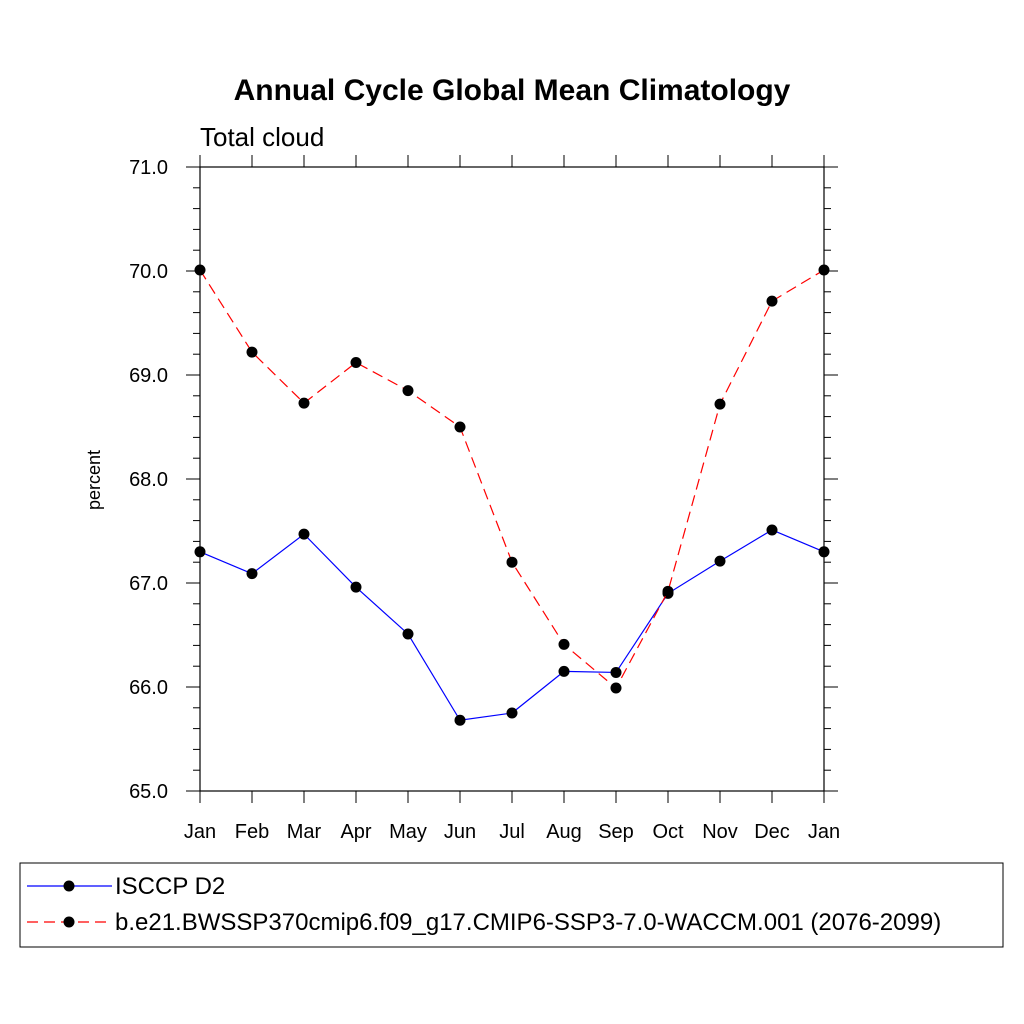 This screenshot has width=1024, height=1024. Describe the element at coordinates (252, 832) in the screenshot. I see `x-tick-label: Feb` at that location.